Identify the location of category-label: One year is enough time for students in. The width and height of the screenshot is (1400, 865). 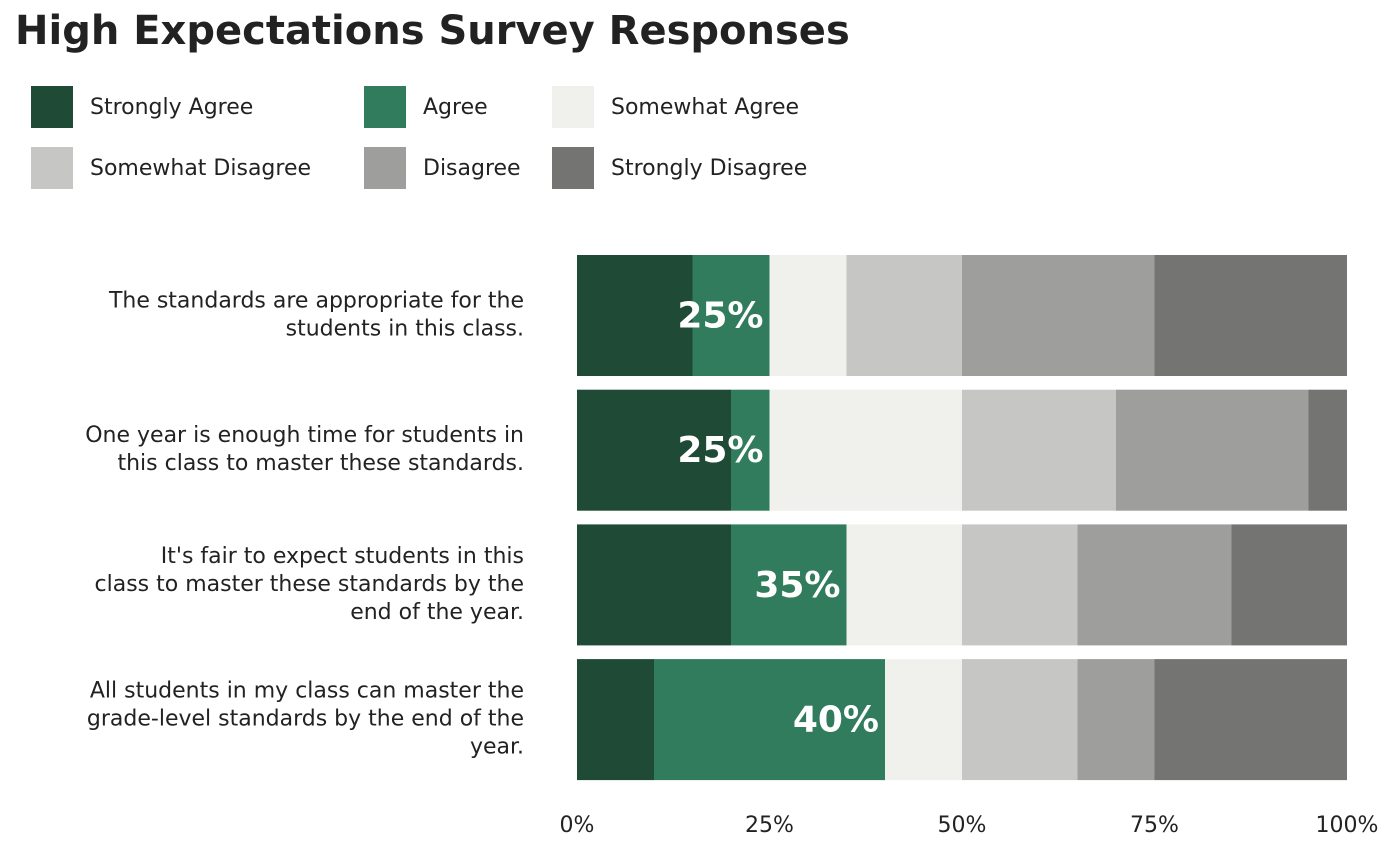
(304, 435).